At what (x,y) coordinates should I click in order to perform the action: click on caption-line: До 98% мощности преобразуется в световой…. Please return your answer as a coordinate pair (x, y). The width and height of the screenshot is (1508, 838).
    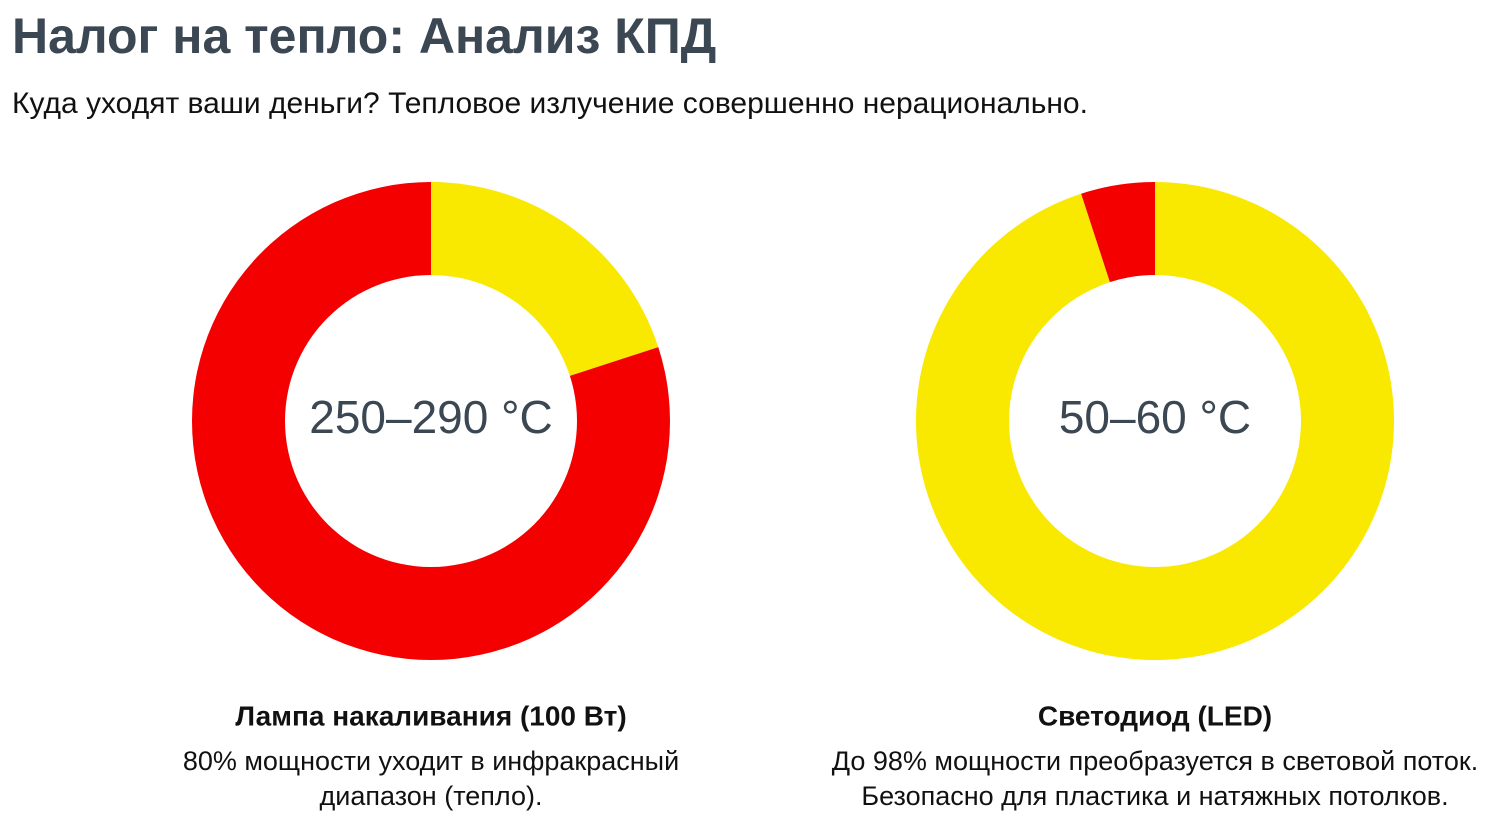
    Looking at the image, I should click on (1155, 761).